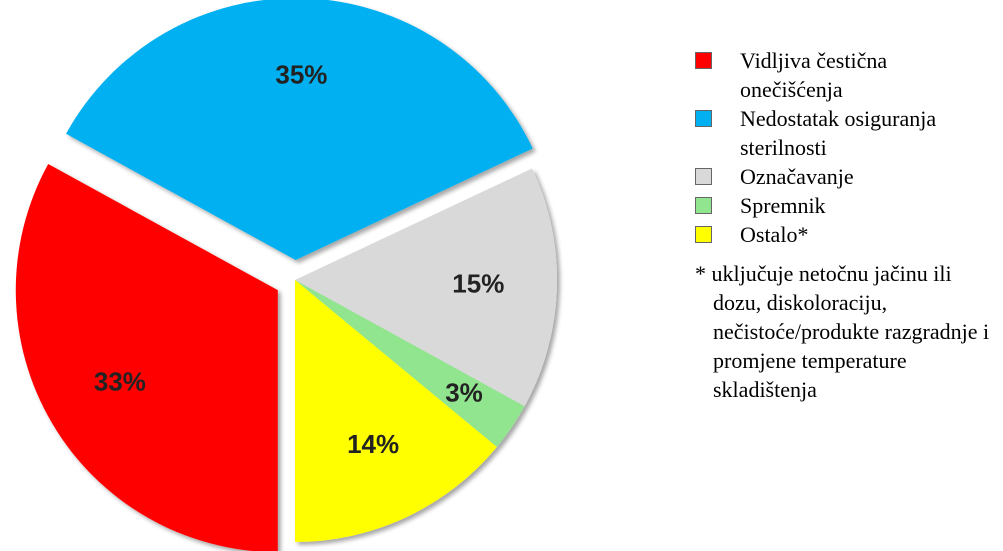 Image resolution: width=1003 pixels, height=551 pixels. Describe the element at coordinates (838, 133) in the screenshot. I see `legend-label: Nedostatak osiguranja sterilnosti` at that location.